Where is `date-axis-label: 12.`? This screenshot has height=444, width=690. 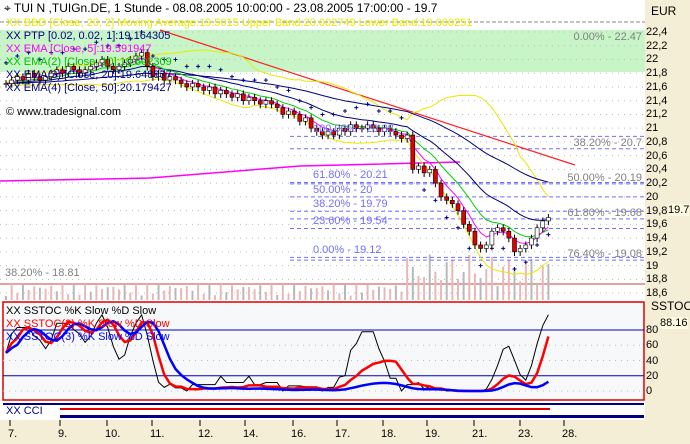
date-axis-label: 12. is located at coordinates (206, 434).